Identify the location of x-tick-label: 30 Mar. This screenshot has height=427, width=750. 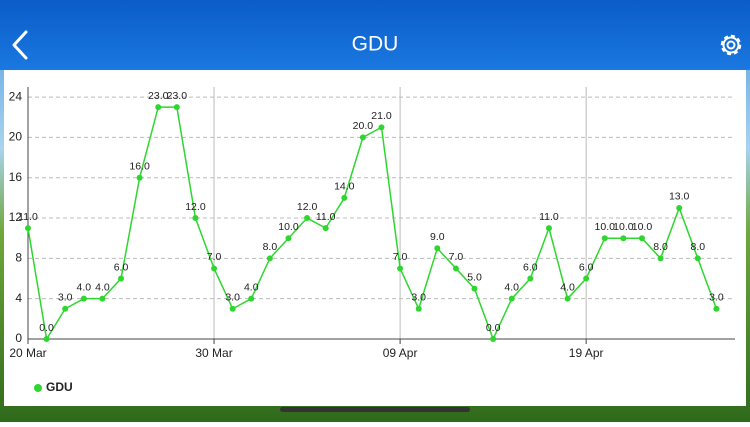
(213, 353).